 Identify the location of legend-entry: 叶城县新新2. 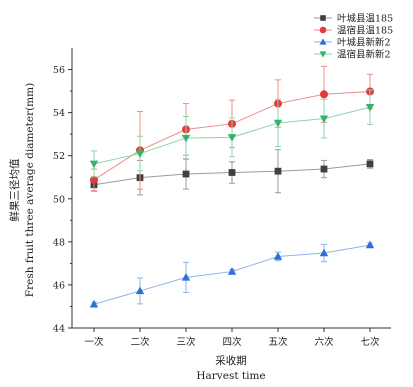
(352, 43).